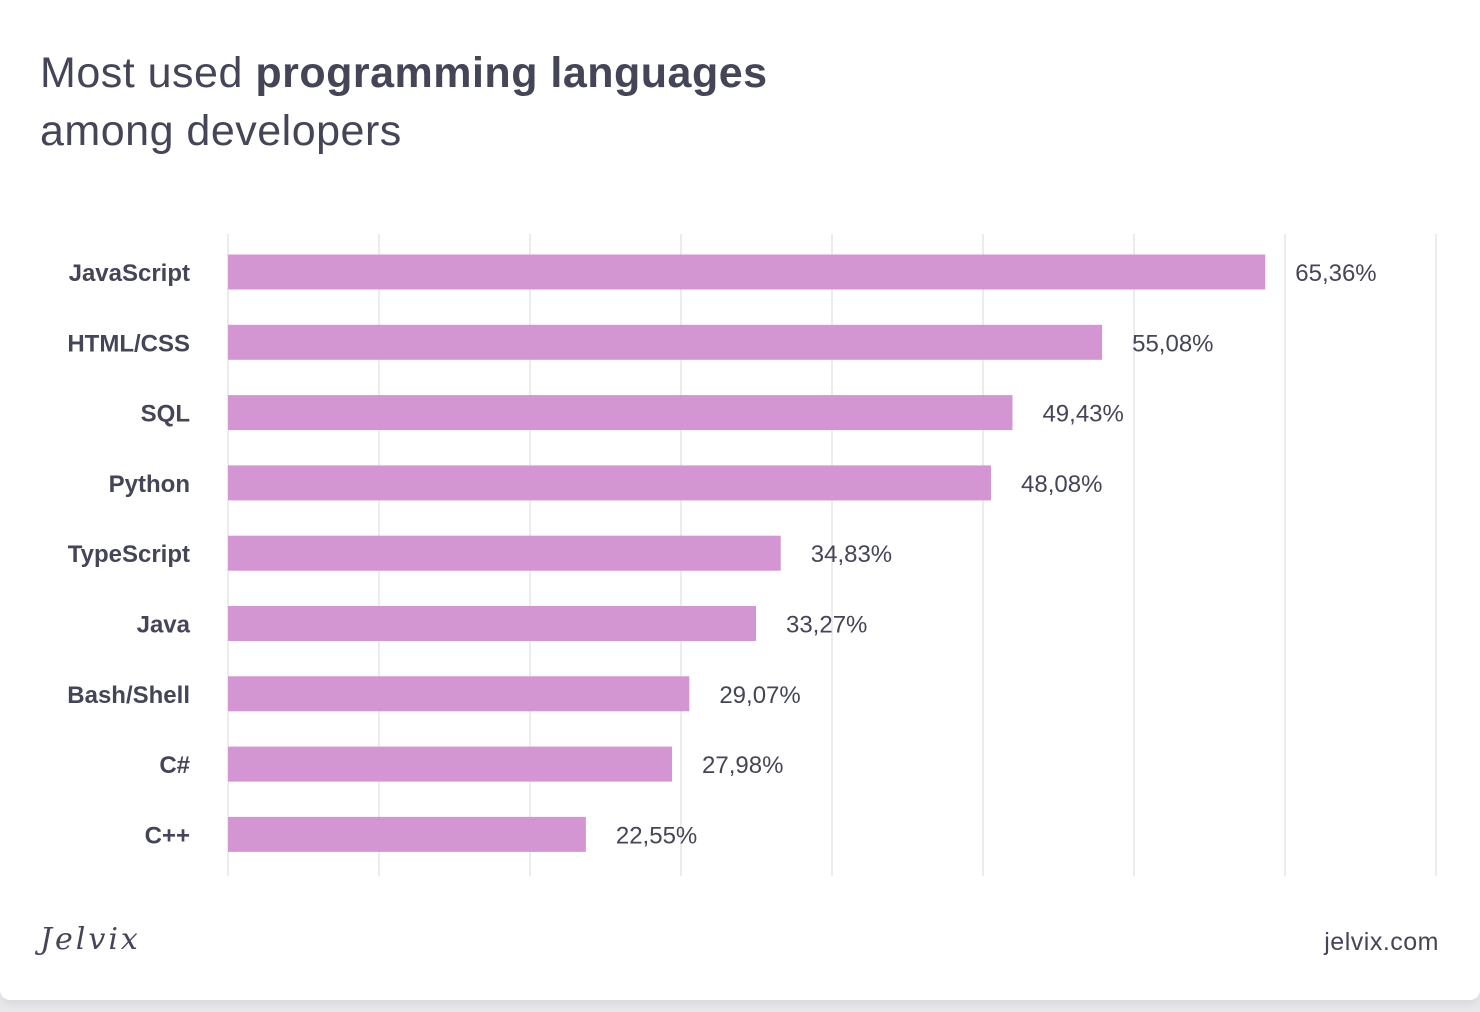 The width and height of the screenshot is (1480, 1012). What do you see at coordinates (1172, 343) in the screenshot?
I see `value-label: 55,08%` at bounding box center [1172, 343].